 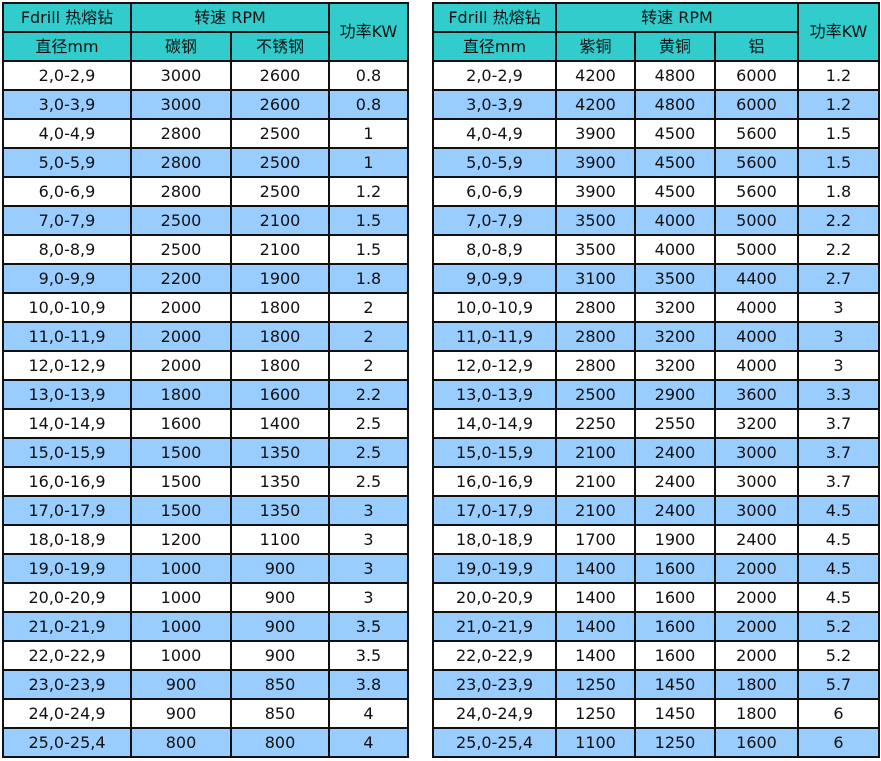 What do you see at coordinates (205, 336) in the screenshot?
I see `table-row: 11,0-11,9 2000 1800 2` at bounding box center [205, 336].